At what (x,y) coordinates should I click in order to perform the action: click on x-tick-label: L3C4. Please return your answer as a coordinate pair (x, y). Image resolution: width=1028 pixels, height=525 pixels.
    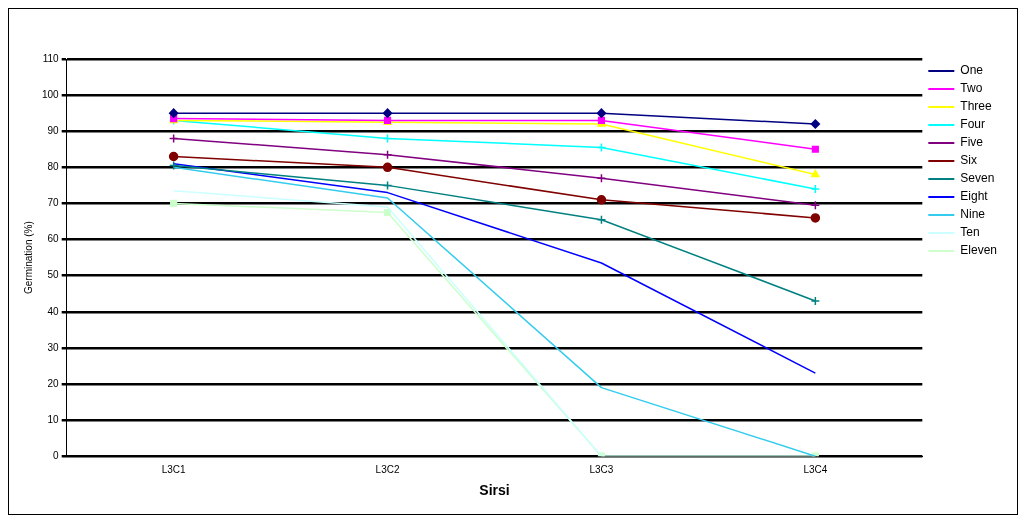
    Looking at the image, I should click on (815, 469).